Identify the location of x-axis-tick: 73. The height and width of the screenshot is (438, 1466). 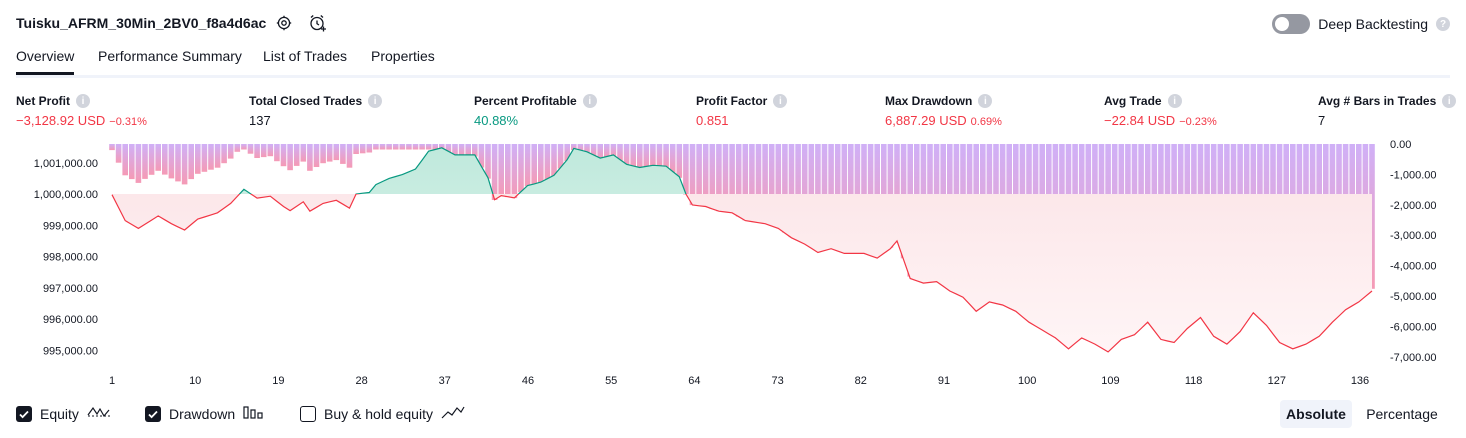
(777, 381).